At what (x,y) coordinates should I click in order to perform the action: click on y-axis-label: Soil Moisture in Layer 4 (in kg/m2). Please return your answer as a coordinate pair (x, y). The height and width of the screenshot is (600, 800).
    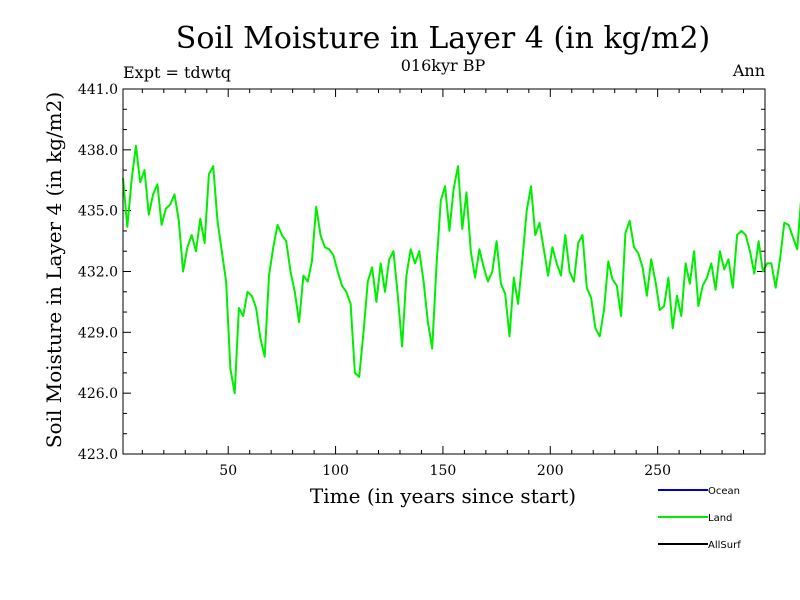
    Looking at the image, I should click on (54, 270).